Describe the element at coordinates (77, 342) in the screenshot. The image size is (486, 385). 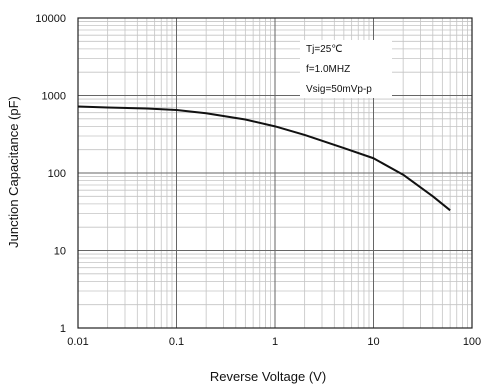
I see `x-tick-label: 0.01` at that location.